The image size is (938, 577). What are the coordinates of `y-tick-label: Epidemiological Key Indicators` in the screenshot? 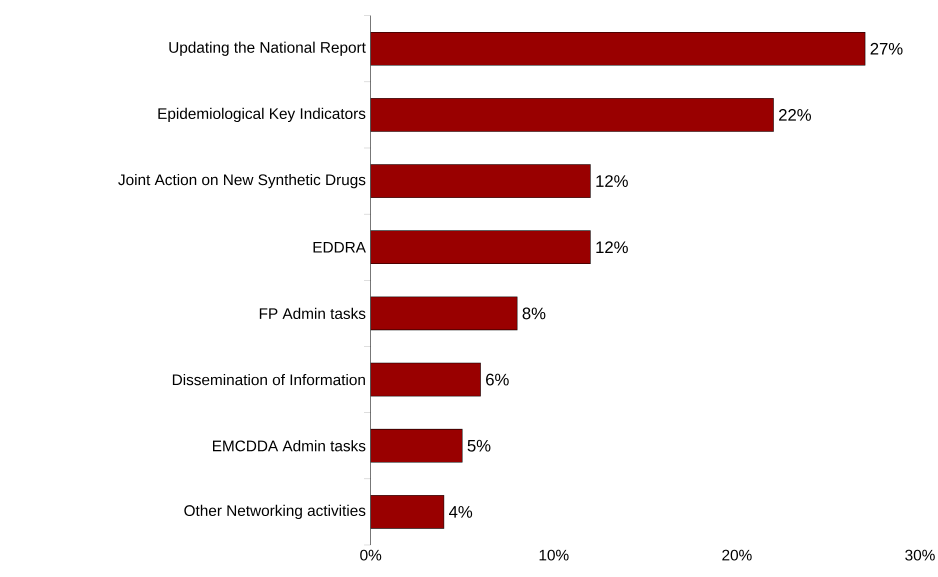 It's located at (262, 115).